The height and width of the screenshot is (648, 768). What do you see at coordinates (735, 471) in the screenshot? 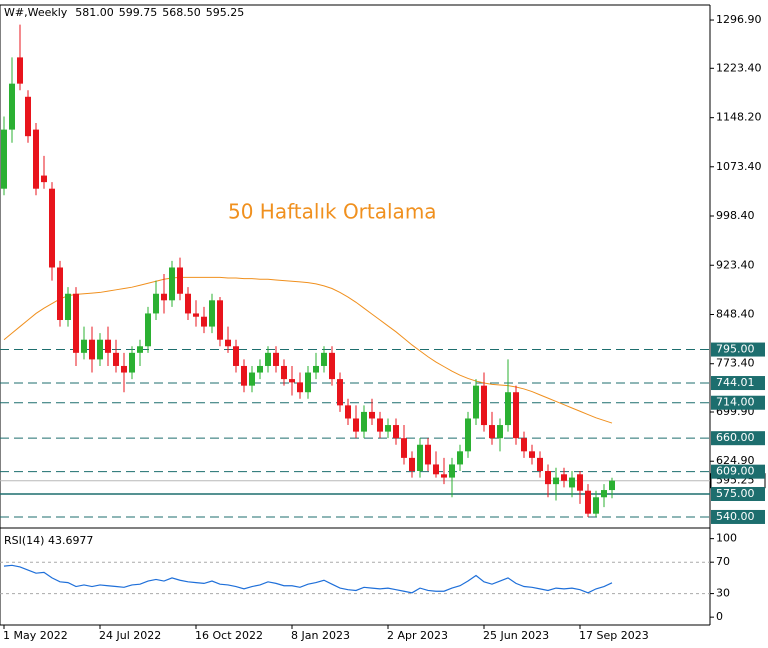
I see `level-label: 609.00` at bounding box center [735, 471].